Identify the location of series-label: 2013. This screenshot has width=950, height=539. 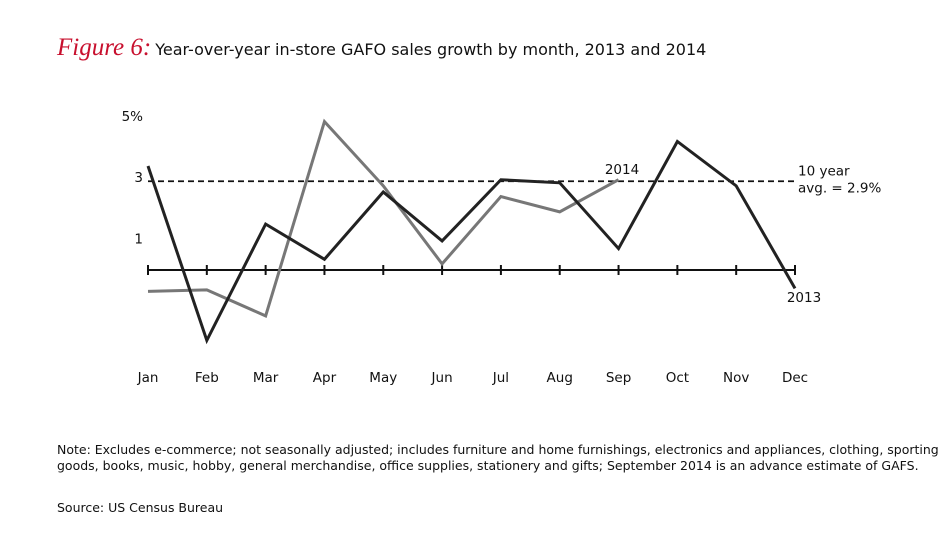
(804, 298).